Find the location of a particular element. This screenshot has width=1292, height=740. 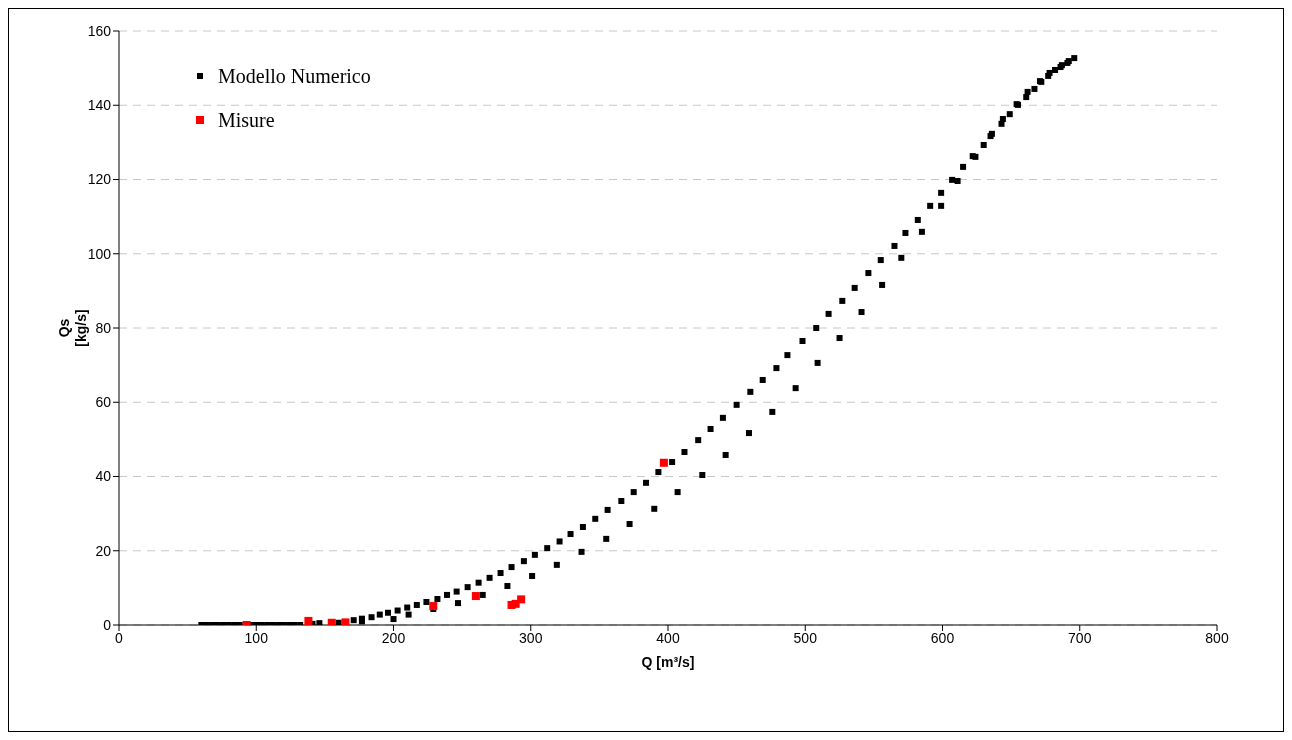

x-tick-label: 100 is located at coordinates (256, 637).